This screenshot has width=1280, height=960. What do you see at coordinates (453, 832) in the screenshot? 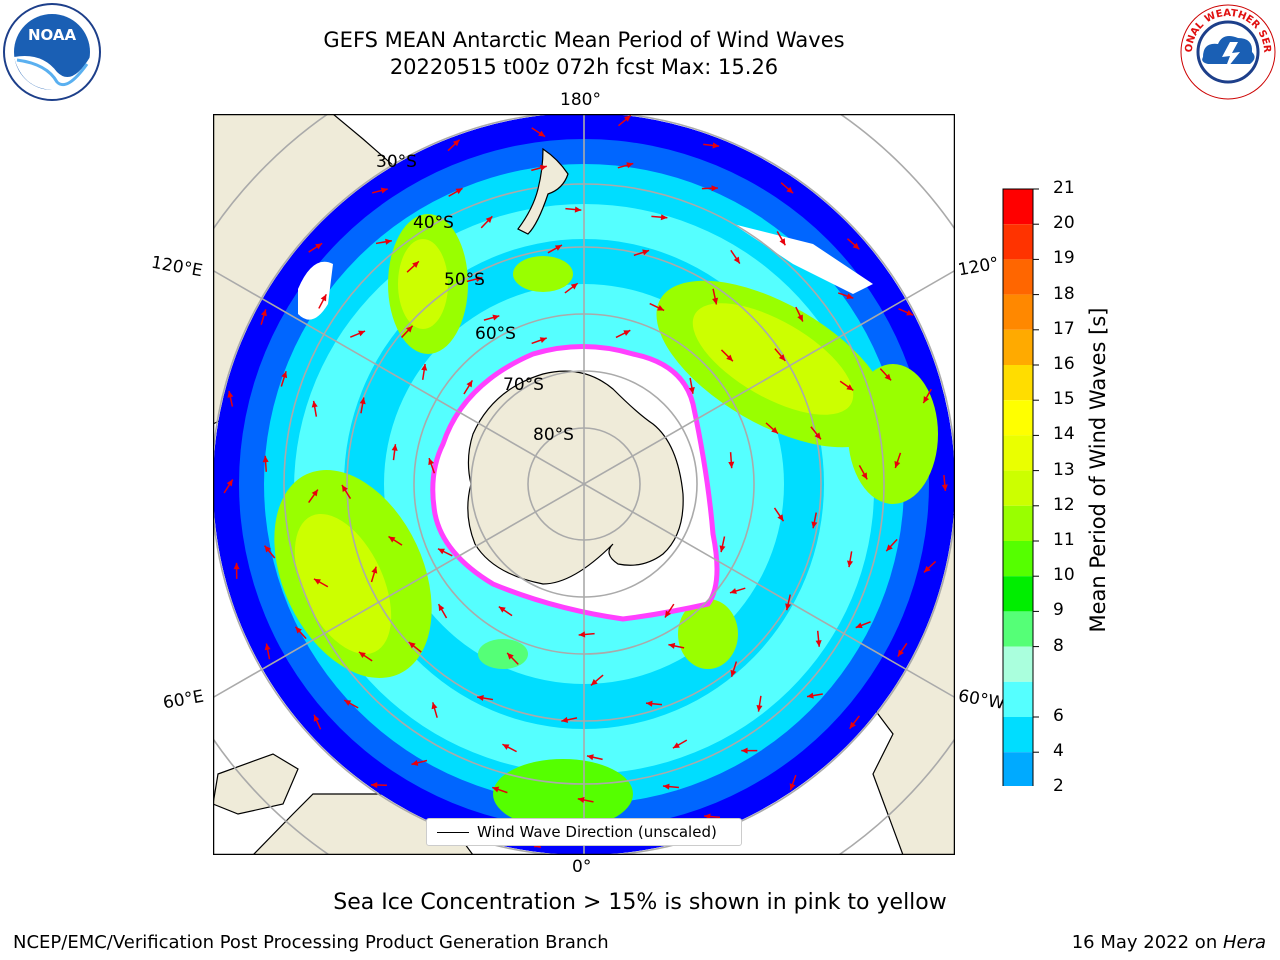
I see `legend-line-sample` at bounding box center [453, 832].